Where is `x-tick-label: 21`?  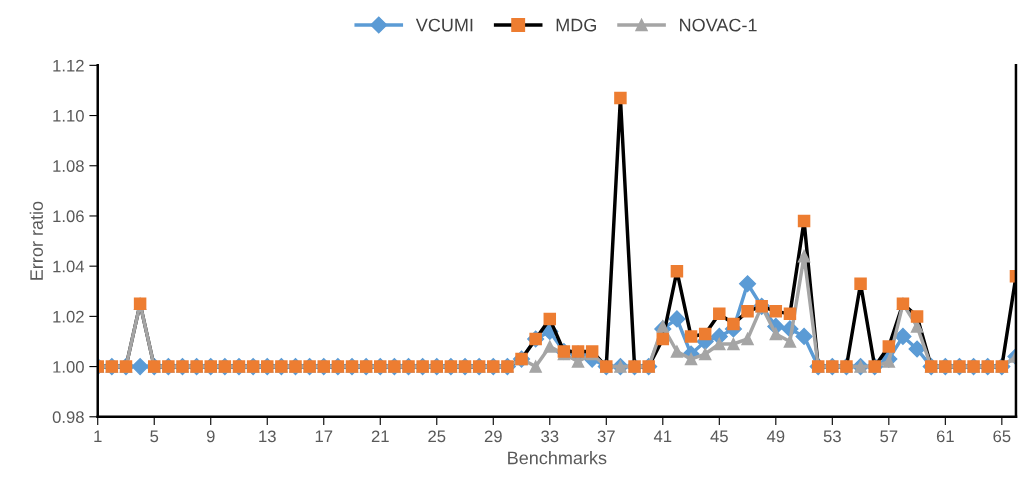
x-tick-label: 21 is located at coordinates (380, 436).